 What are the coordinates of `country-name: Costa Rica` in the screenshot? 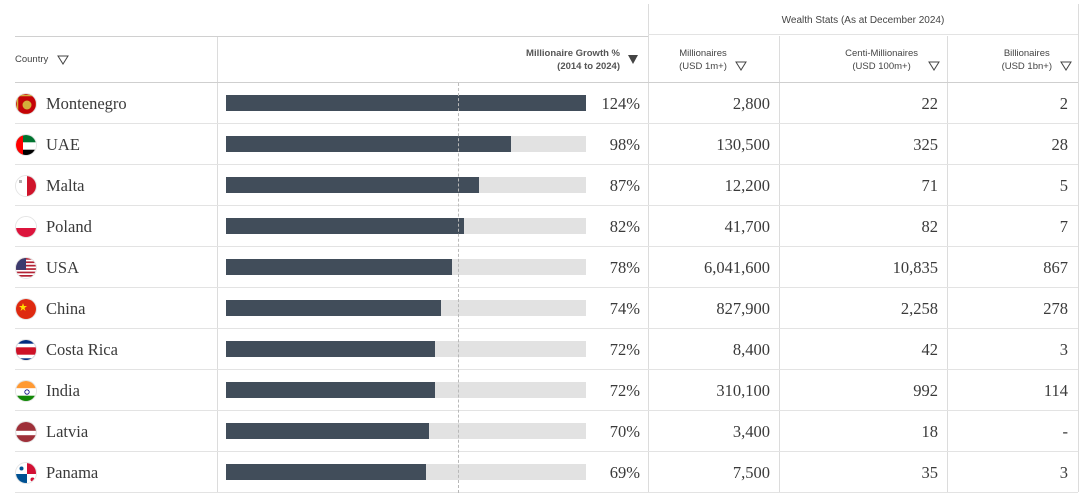 It's located at (82, 349).